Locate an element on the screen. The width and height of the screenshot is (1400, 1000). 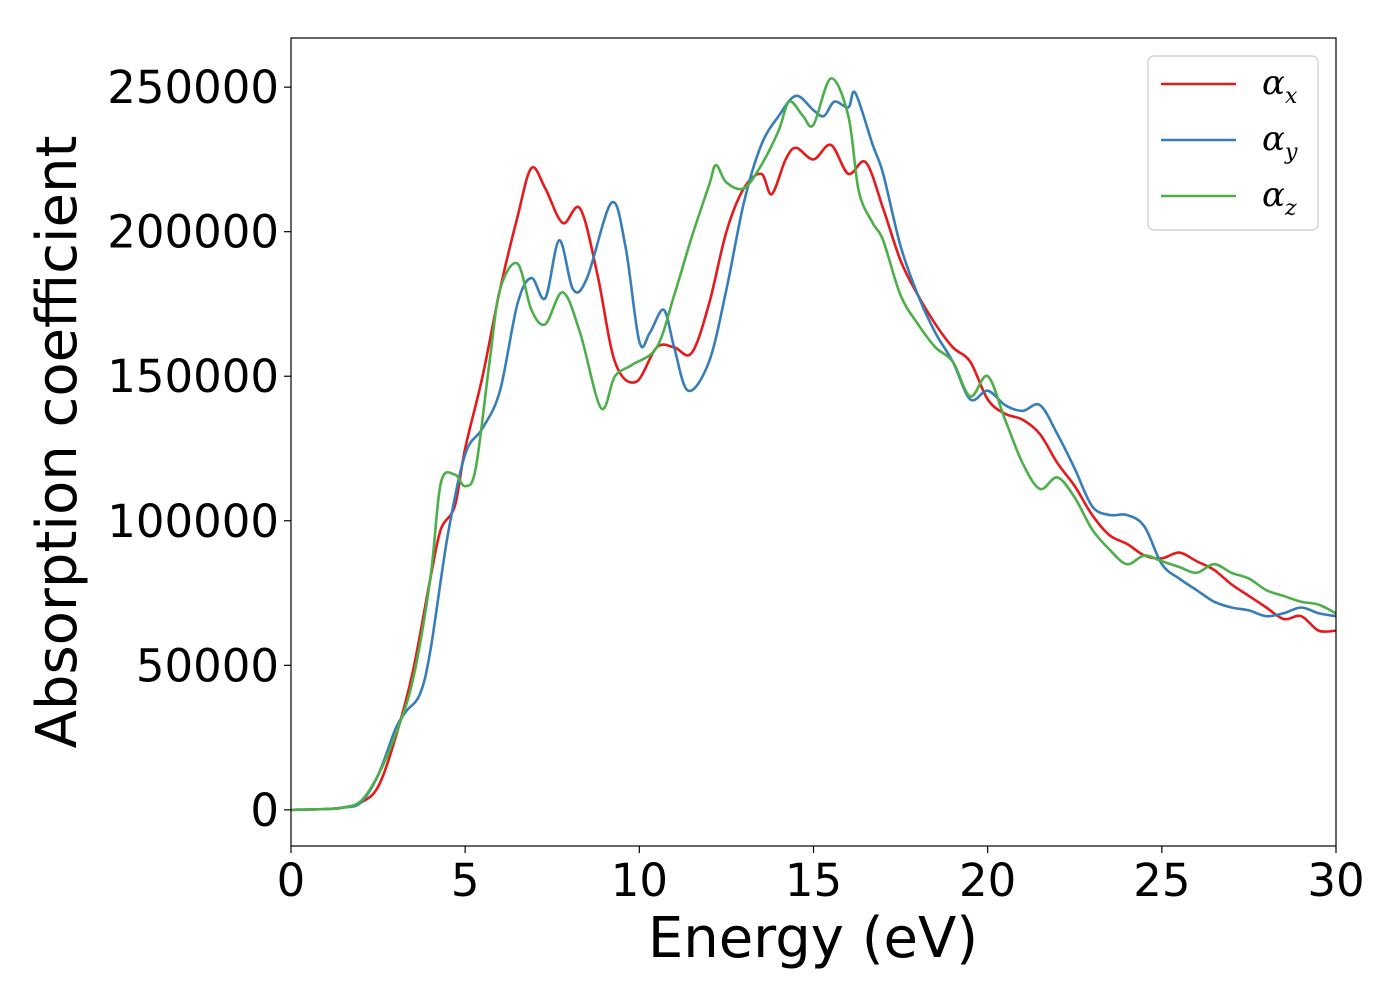
y-tick-label: 50000 is located at coordinates (207, 665).